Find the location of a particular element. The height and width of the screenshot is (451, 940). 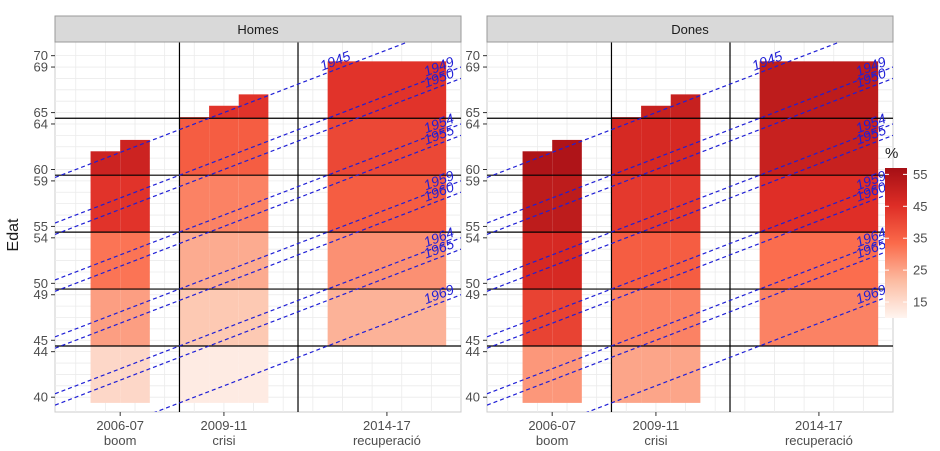

y-tick-label: 55 is located at coordinates (473, 226).